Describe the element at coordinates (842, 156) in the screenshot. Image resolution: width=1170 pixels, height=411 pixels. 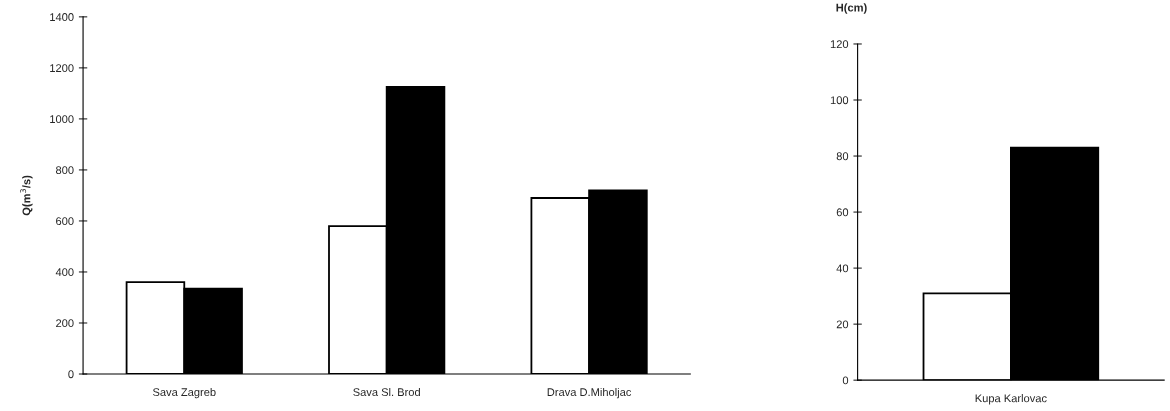
I see `y-tick-label: 80` at that location.